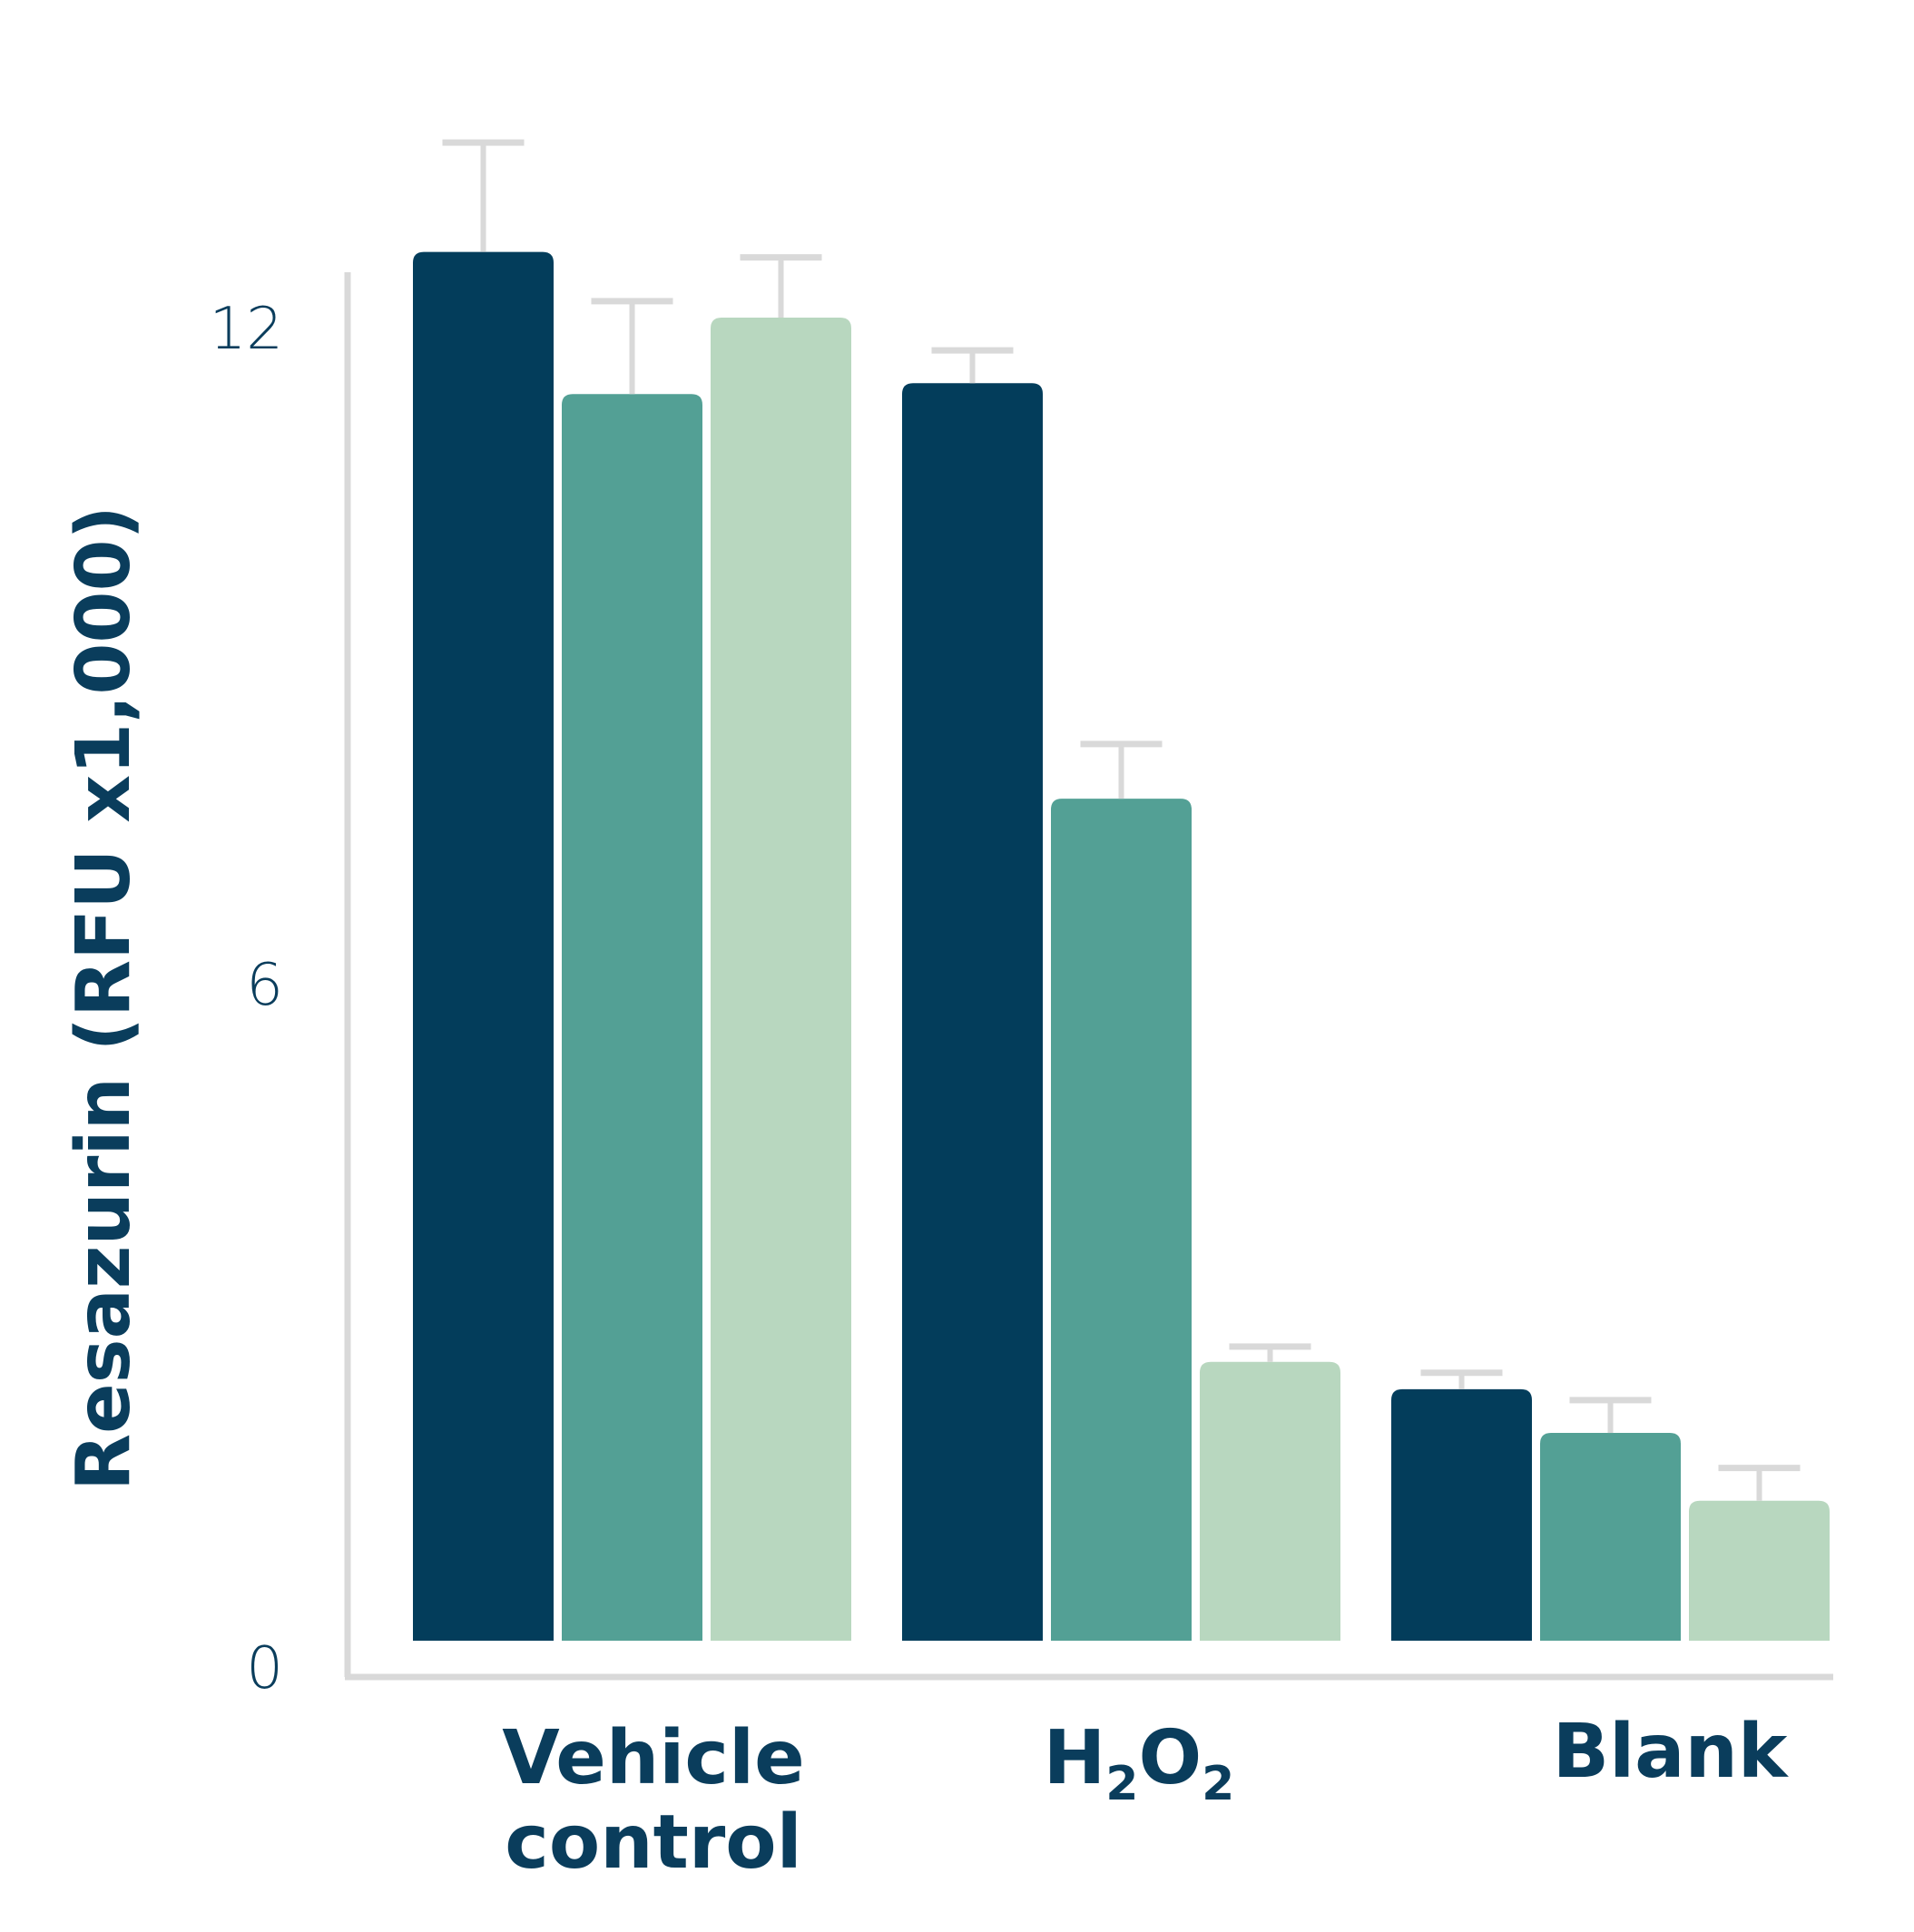 Image resolution: width=1914 pixels, height=1932 pixels. I want to click on y-tick-labels: 0 6 12, so click(246, 999).